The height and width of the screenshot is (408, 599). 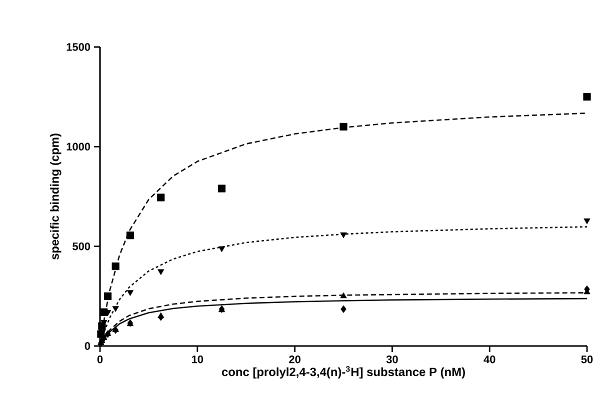 I want to click on y-tick-label: 500, so click(x=81, y=246).